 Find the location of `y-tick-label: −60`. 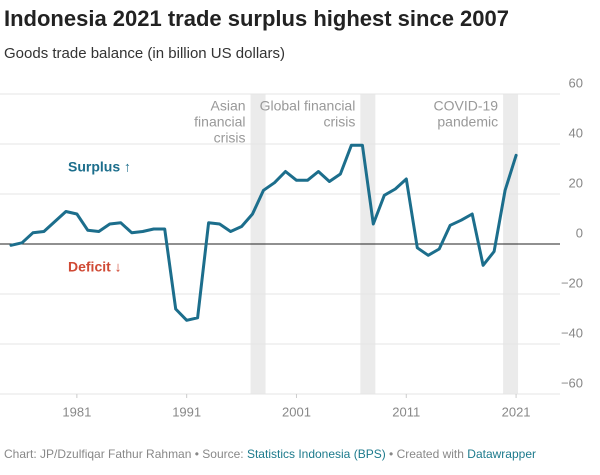

y-tick-label: −60 is located at coordinates (572, 382).